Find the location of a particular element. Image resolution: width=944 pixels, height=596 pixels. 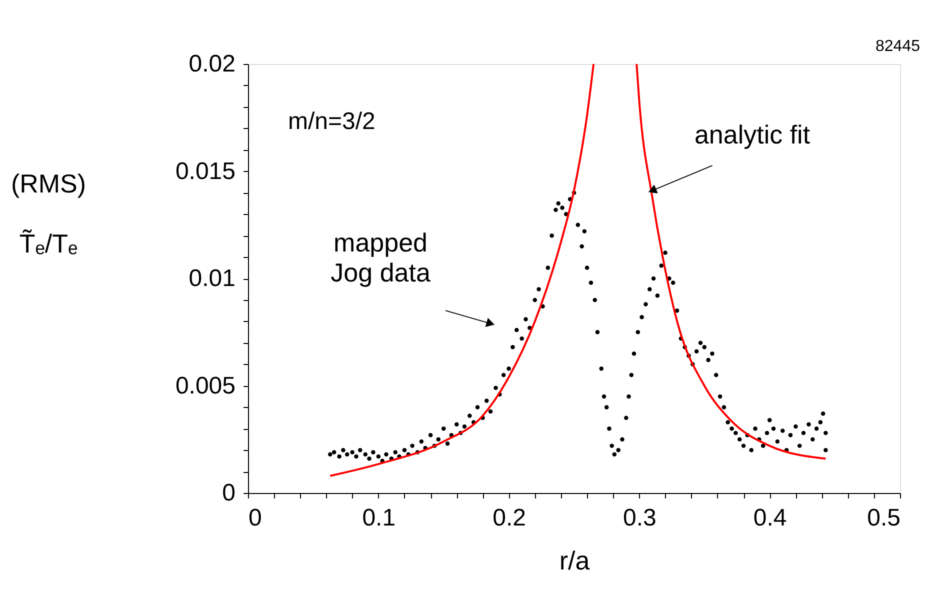

y-tick-label: 0.02 is located at coordinates (212, 64).